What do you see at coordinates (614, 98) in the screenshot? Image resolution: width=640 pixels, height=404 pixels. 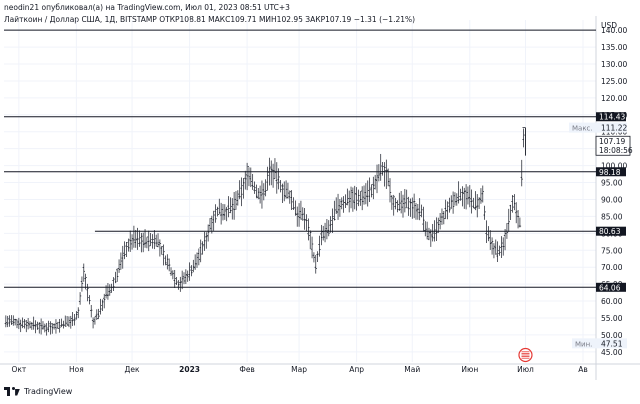 I see `price-tick-label: 120.00` at bounding box center [614, 98].